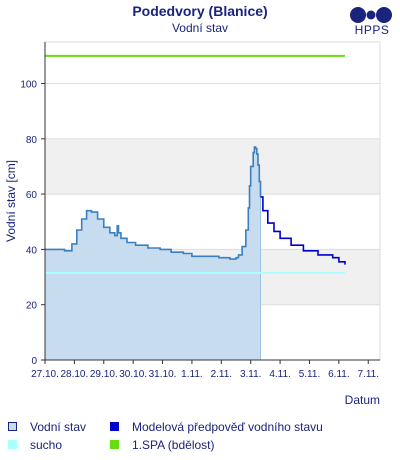 This screenshot has height=460, width=400. I want to click on logo-text: HPPS, so click(372, 30).